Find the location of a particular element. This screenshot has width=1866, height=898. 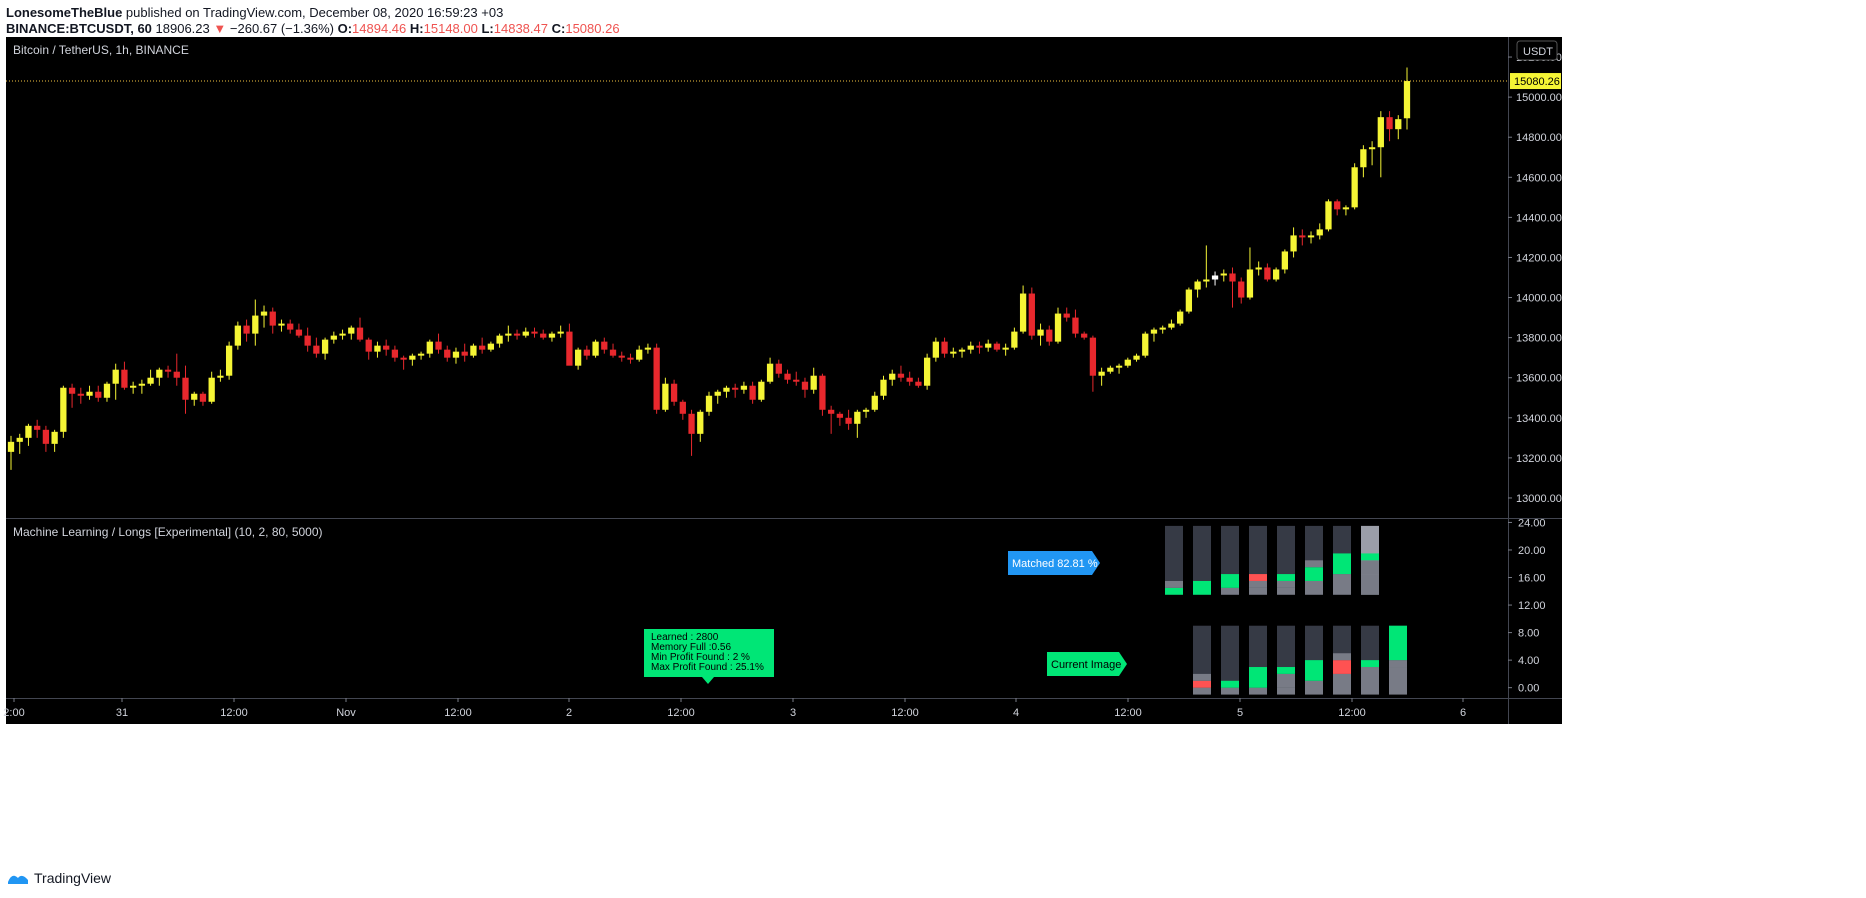

author-name: LonesomeTheBlue is located at coordinates (64, 12).